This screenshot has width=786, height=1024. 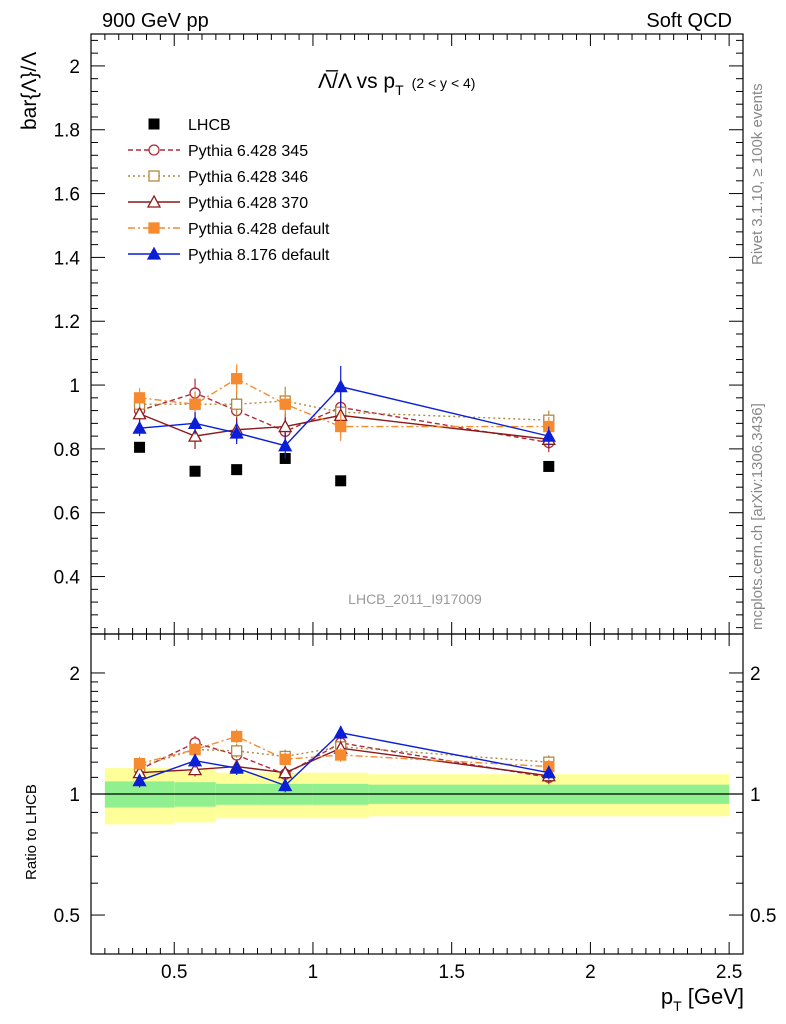 I want to click on ratio-point-p346, so click(x=237, y=751).